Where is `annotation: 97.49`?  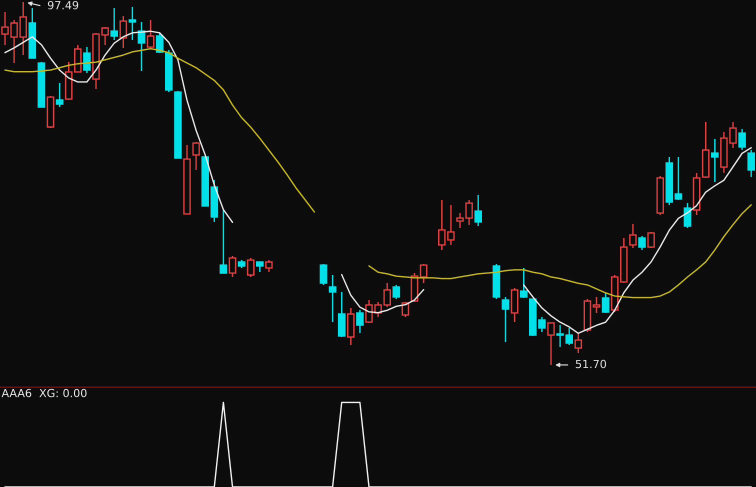
annotation: 97.49 is located at coordinates (63, 5).